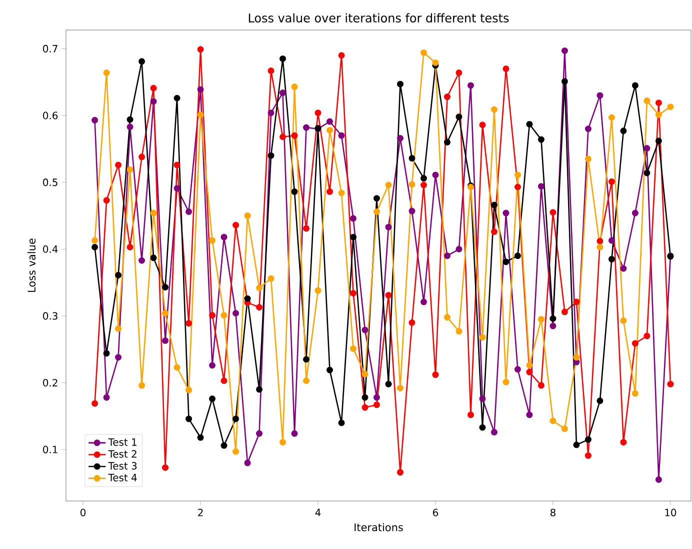 The image size is (692, 549). Describe the element at coordinates (50, 116) in the screenshot. I see `y-tick-label: 0.6` at that location.